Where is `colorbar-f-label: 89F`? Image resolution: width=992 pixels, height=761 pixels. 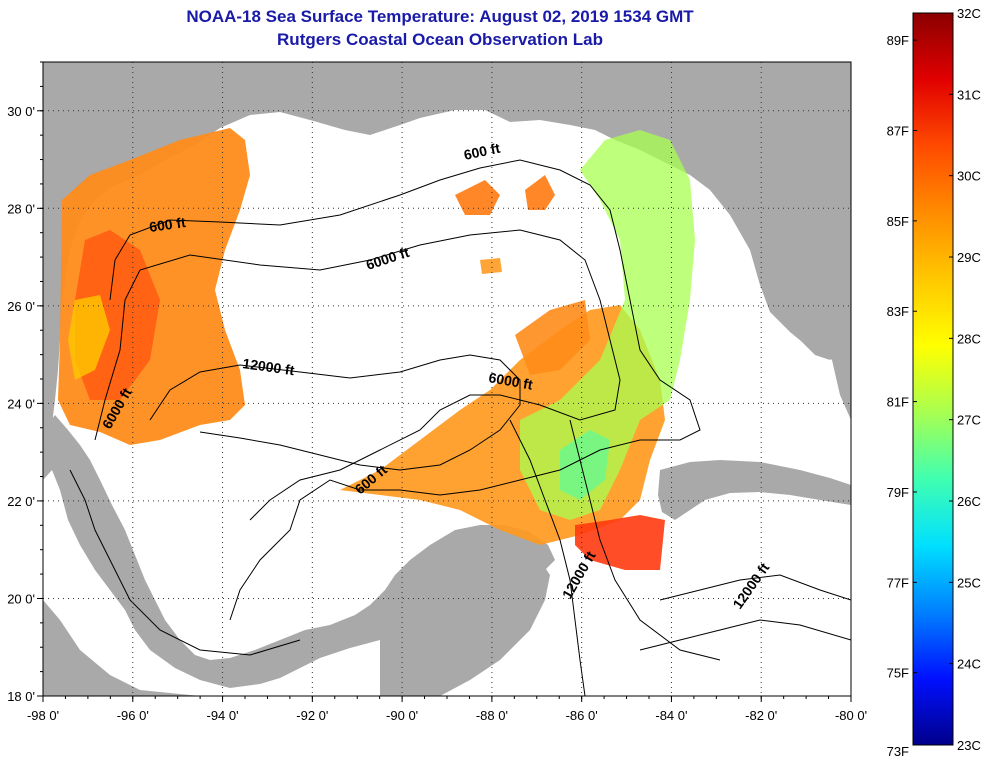 colorbar-f-label: 89F is located at coordinates (898, 40).